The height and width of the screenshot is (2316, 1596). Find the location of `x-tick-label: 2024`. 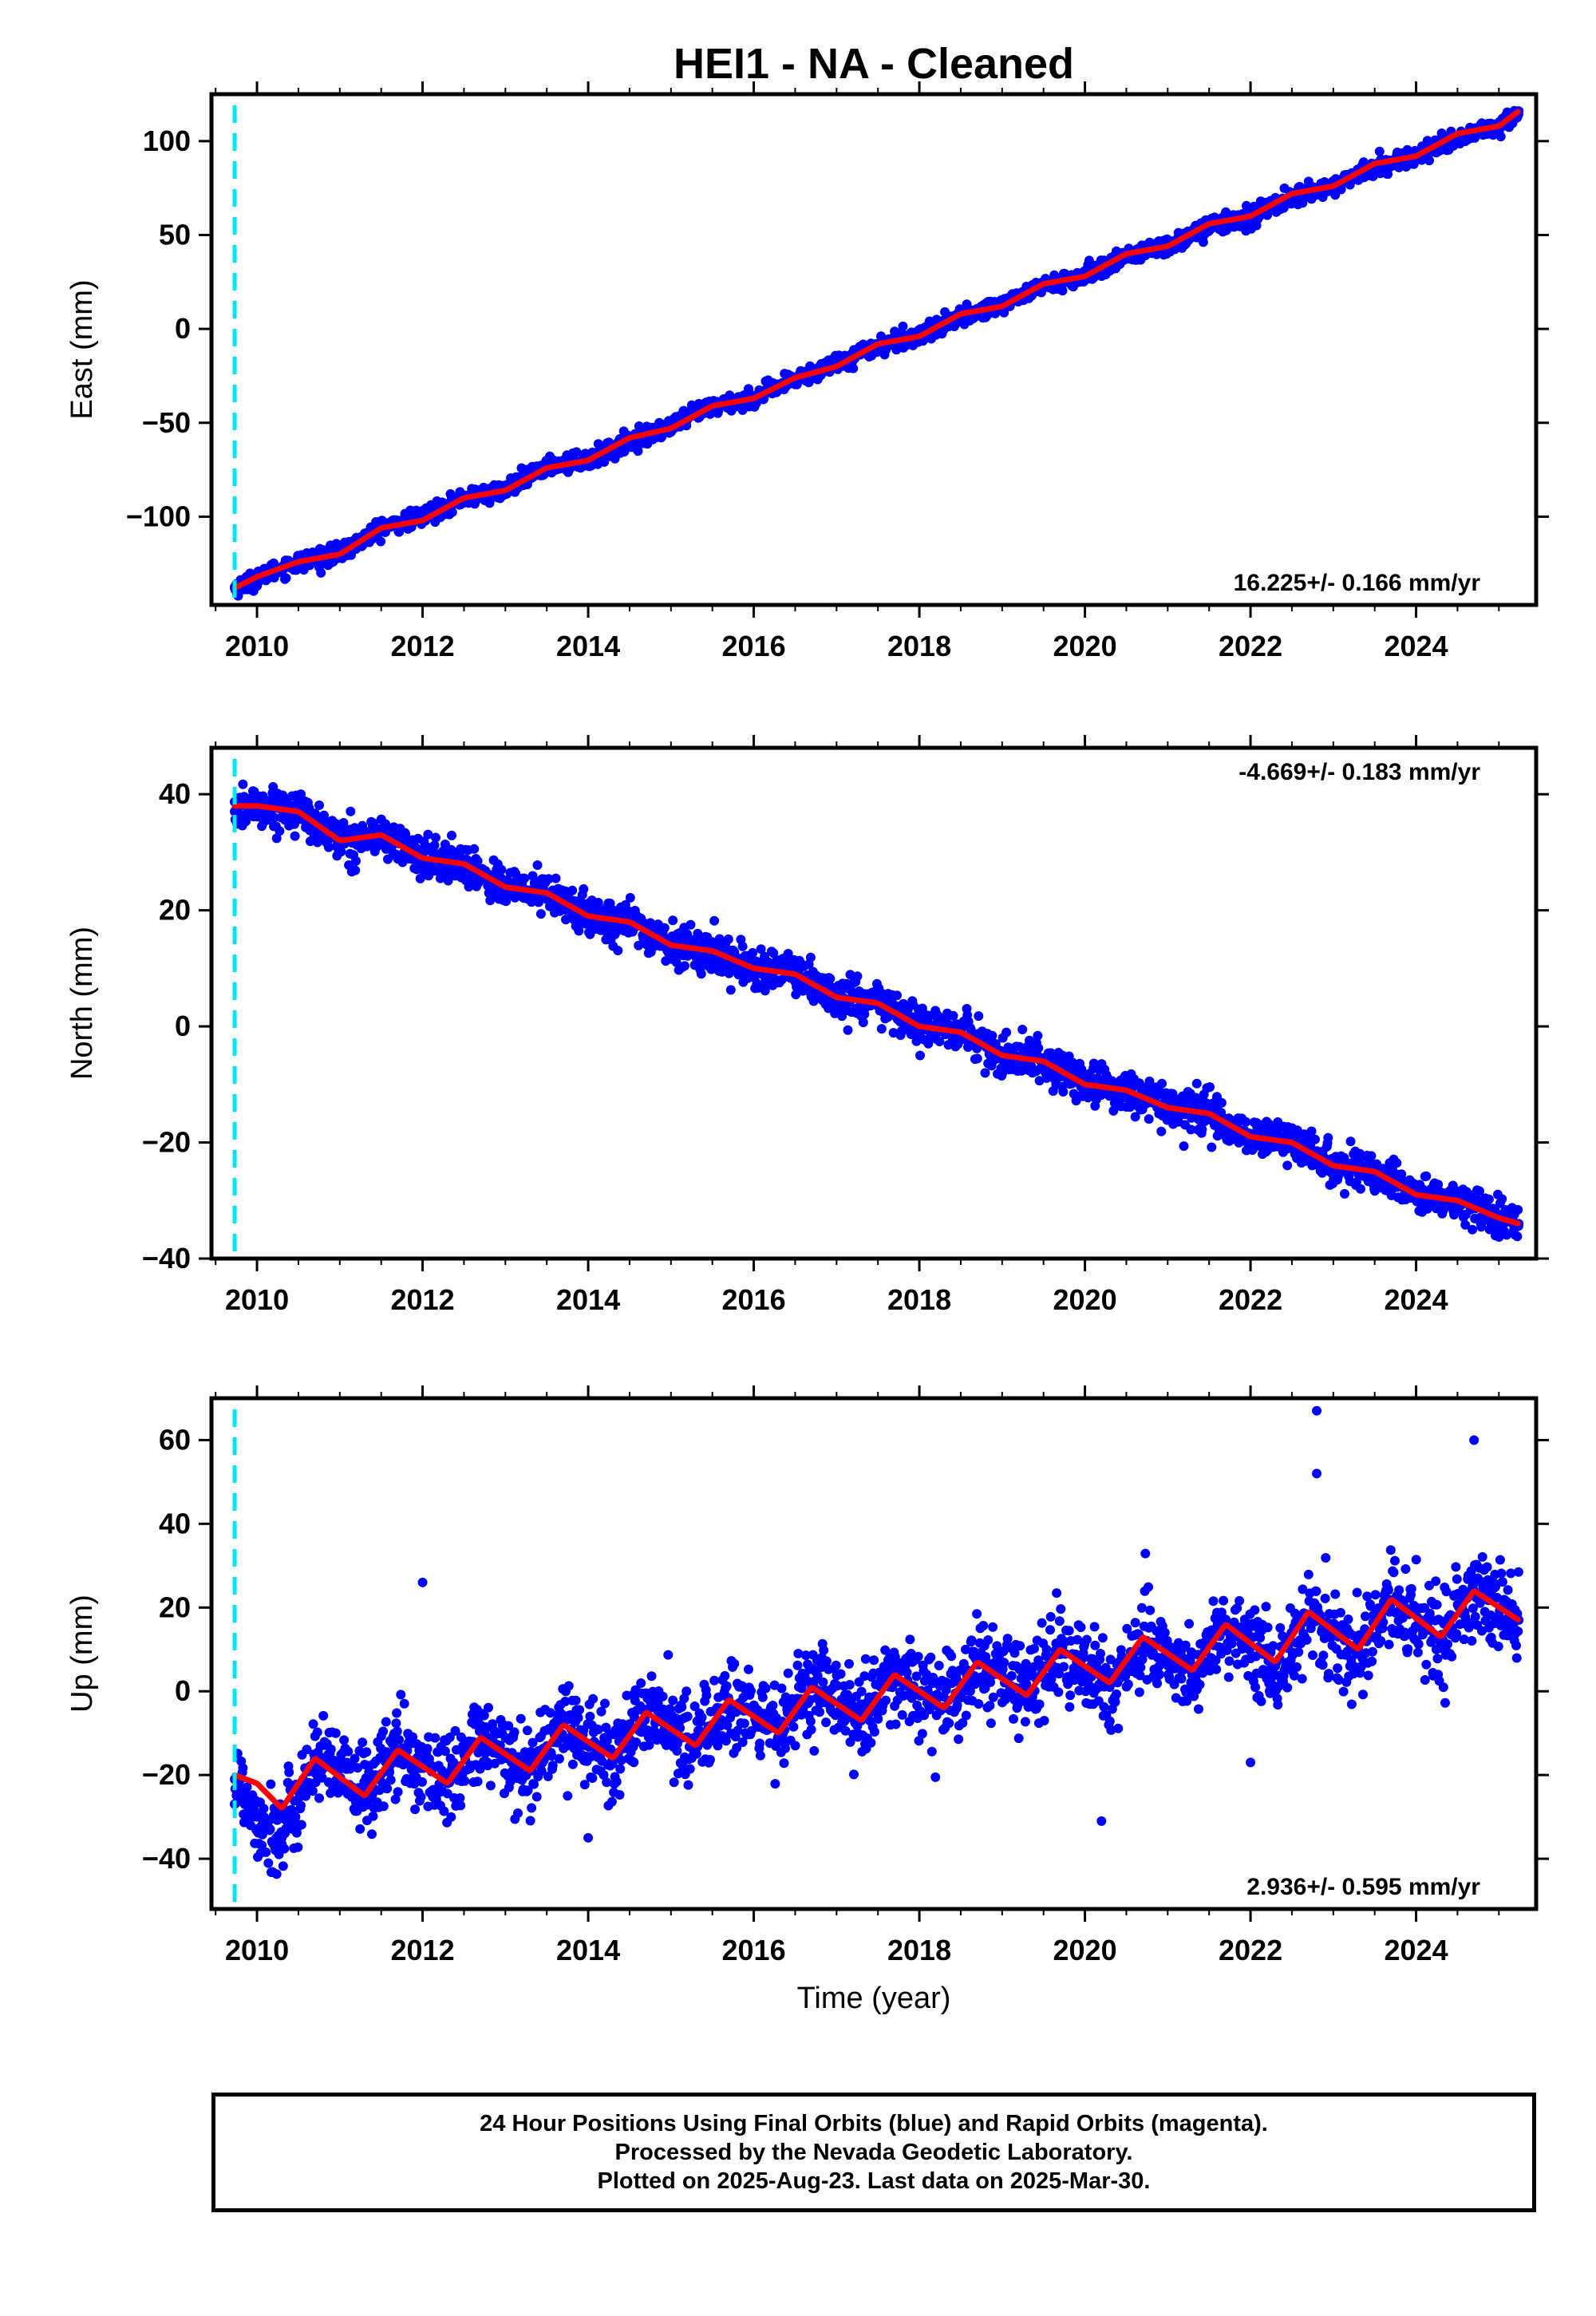

x-tick-label: 2024 is located at coordinates (1416, 646).